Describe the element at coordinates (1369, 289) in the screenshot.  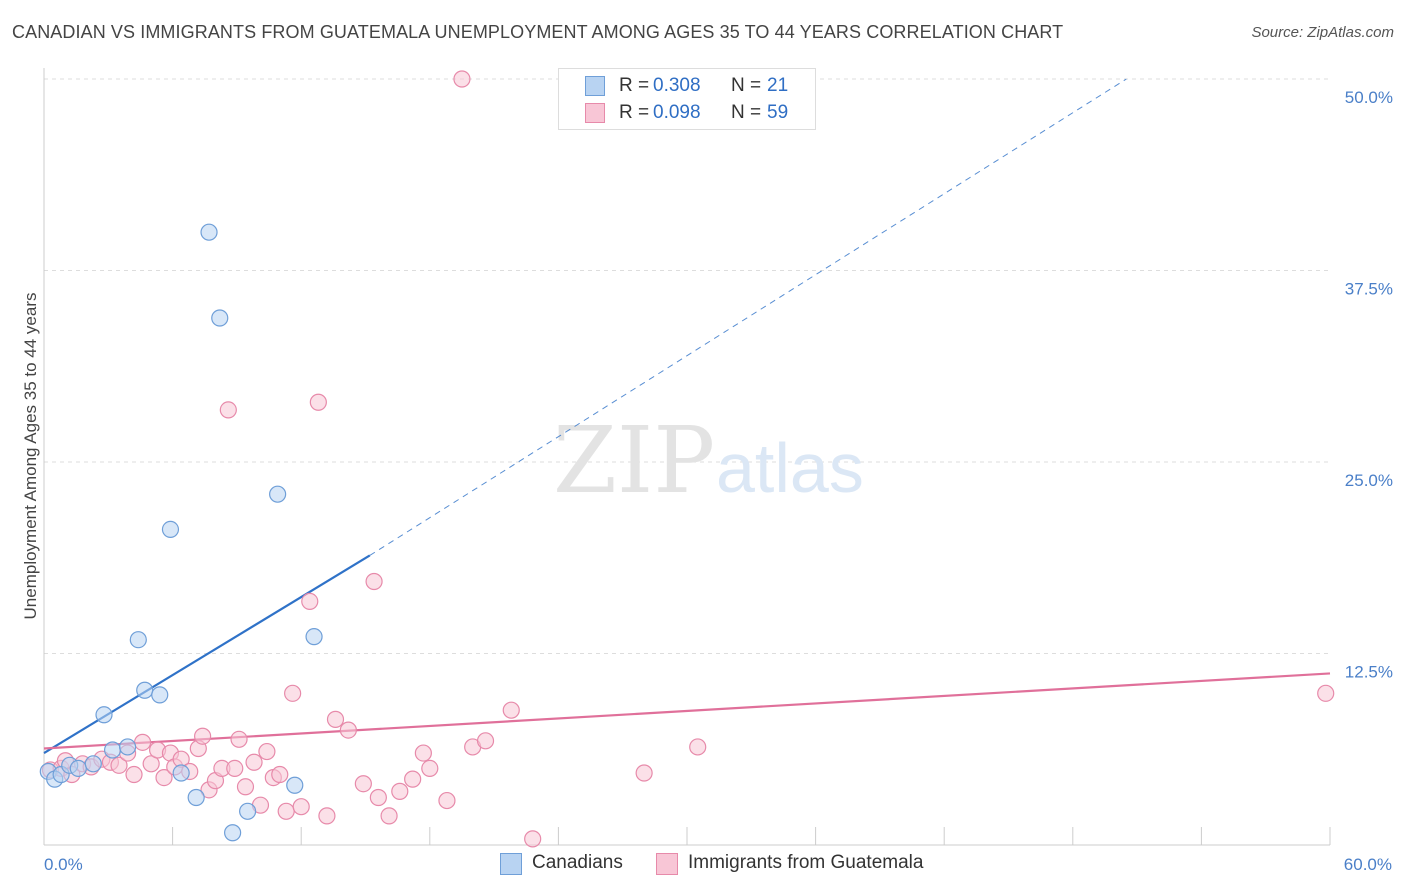
I see `y-tick-label-2: 37.5%` at that location.